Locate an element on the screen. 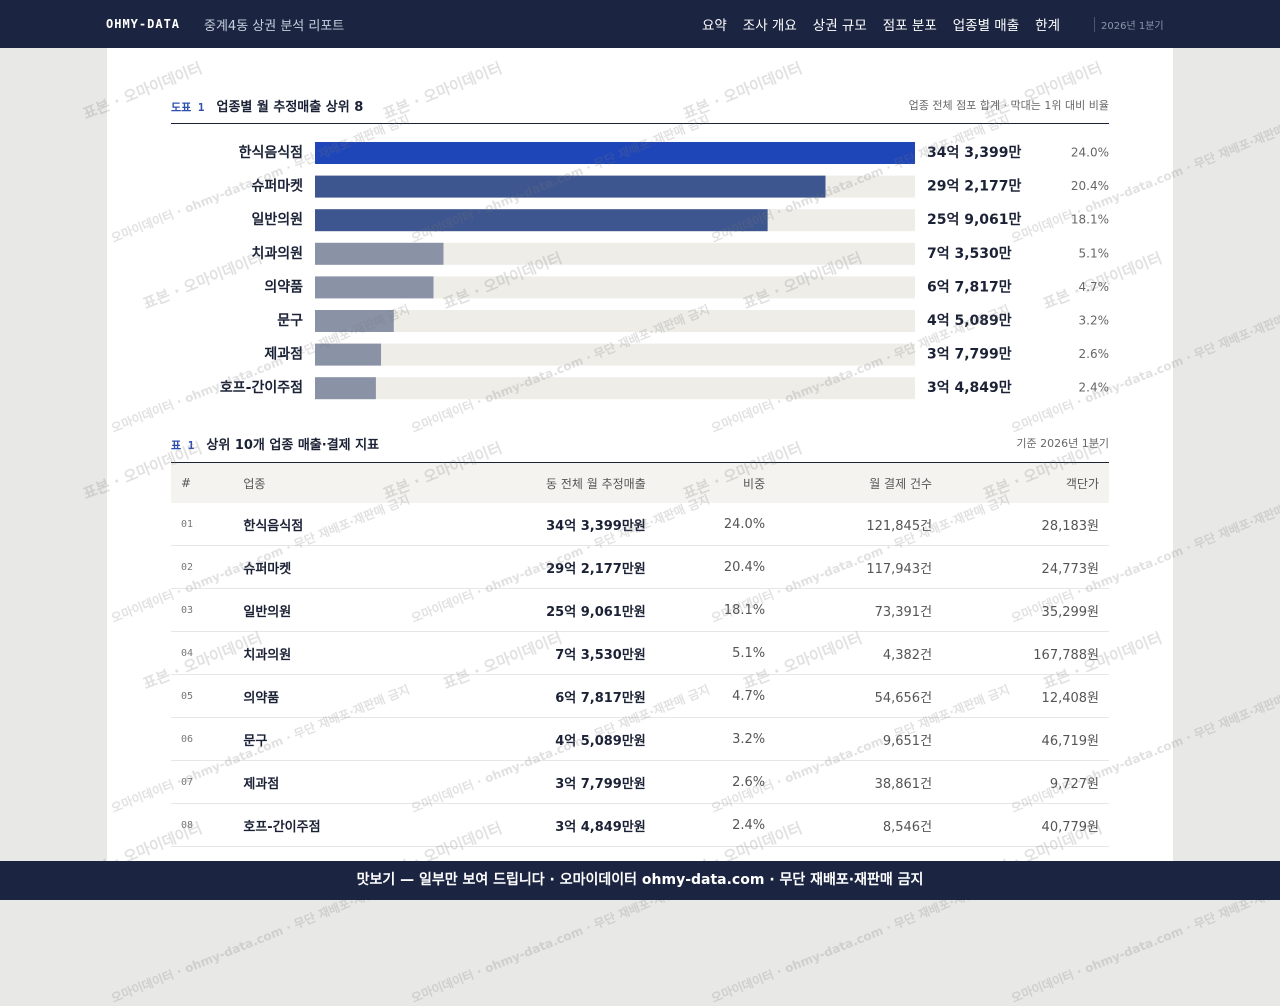 The height and width of the screenshot is (1006, 1280). cell: 5.1% is located at coordinates (715, 653).